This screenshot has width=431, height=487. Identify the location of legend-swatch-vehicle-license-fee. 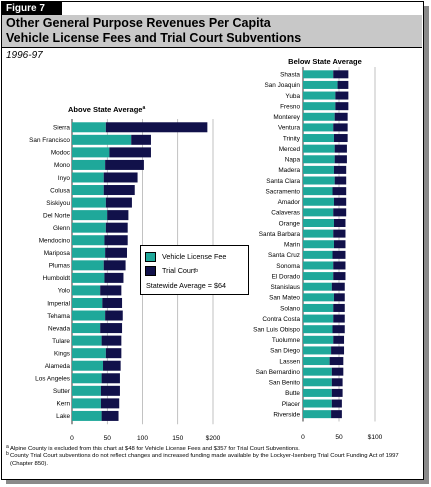
(150, 256).